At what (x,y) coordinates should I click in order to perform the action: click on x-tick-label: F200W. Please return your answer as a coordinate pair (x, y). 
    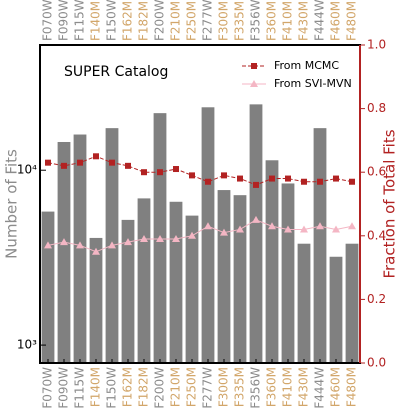
    Looking at the image, I should click on (160, 388).